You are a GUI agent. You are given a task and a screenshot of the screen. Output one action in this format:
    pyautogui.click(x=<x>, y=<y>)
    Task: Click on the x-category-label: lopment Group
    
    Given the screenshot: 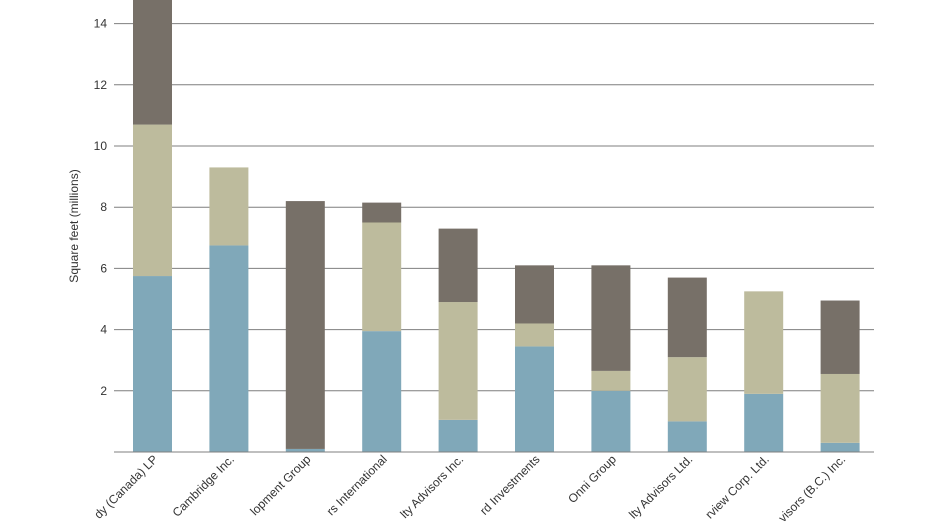 What is the action you would take?
    pyautogui.click(x=280, y=485)
    